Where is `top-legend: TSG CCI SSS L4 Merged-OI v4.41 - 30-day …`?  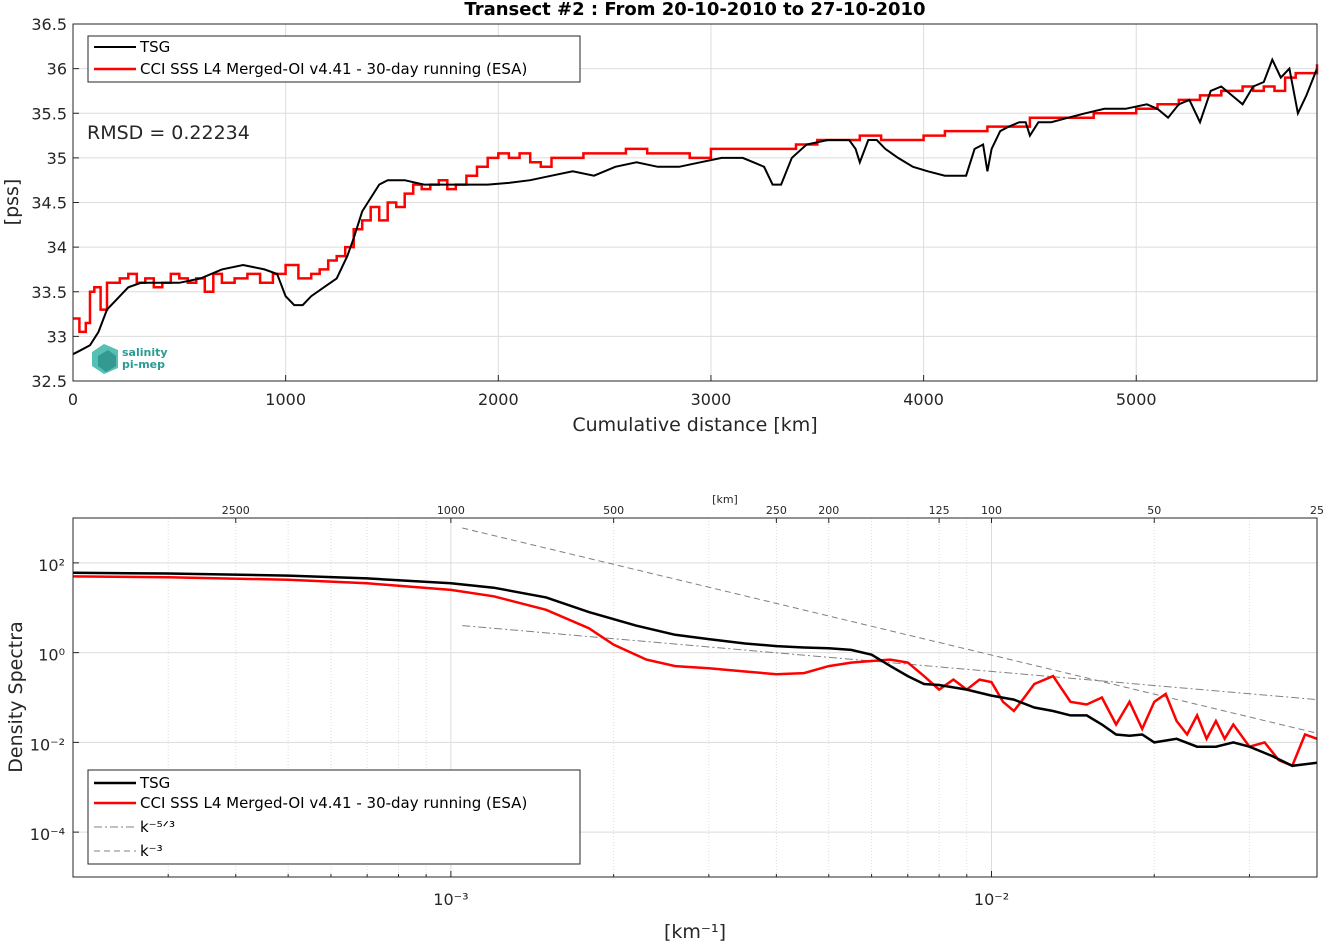 top-legend: TSG CCI SSS L4 Merged-OI v4.41 - 30-day … is located at coordinates (334, 59).